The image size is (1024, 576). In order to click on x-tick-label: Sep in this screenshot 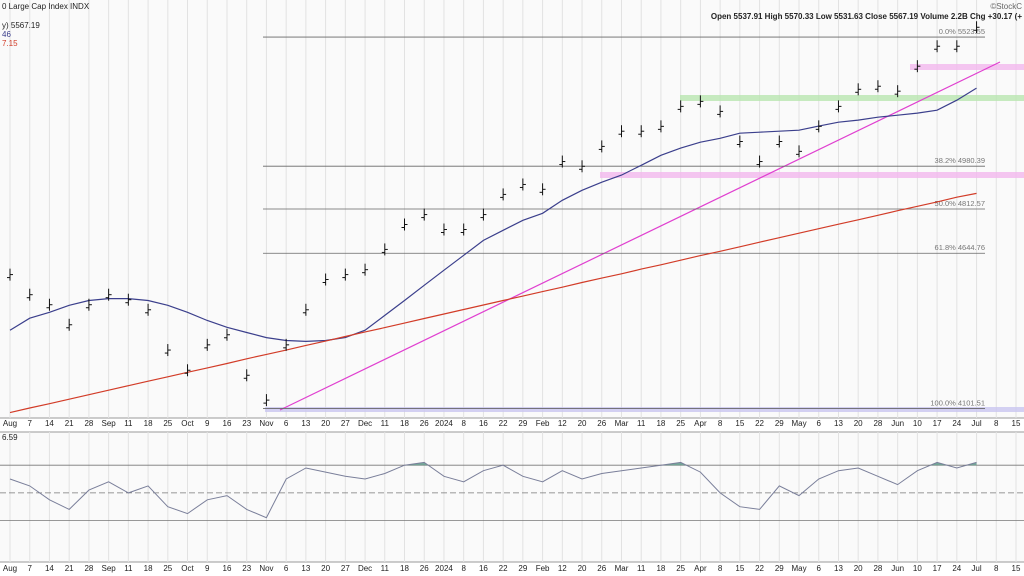, I will do `click(109, 568)`.